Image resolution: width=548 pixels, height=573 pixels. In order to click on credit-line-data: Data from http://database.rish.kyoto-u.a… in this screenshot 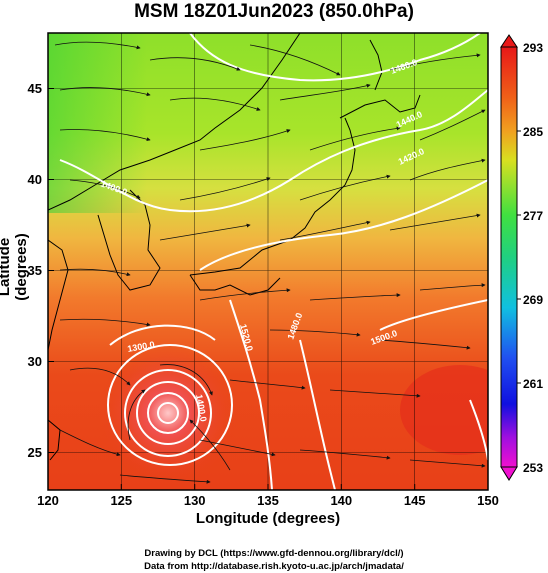, I will do `click(274, 566)`.